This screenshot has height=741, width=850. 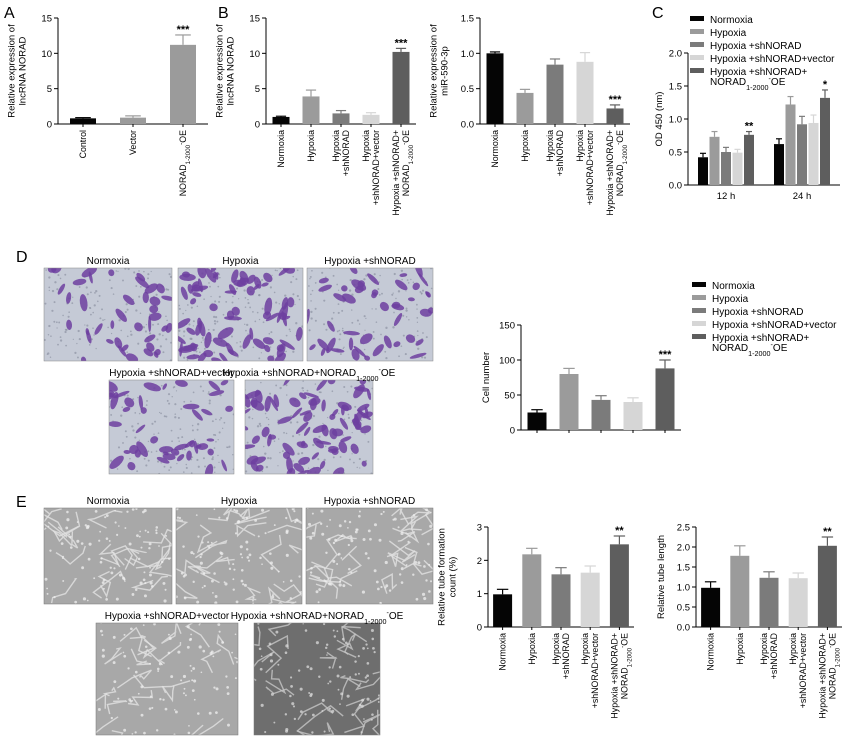 What do you see at coordinates (369, 550) in the screenshot?
I see `tube-formation-image: Hypoxia +shNORAD` at bounding box center [369, 550].